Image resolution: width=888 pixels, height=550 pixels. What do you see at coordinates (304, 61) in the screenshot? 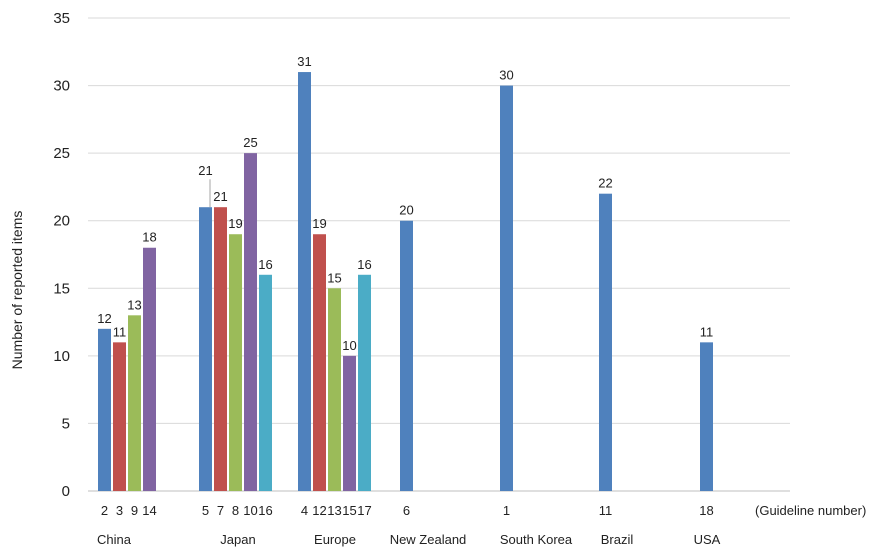
I see `data-label: 31` at bounding box center [304, 61].